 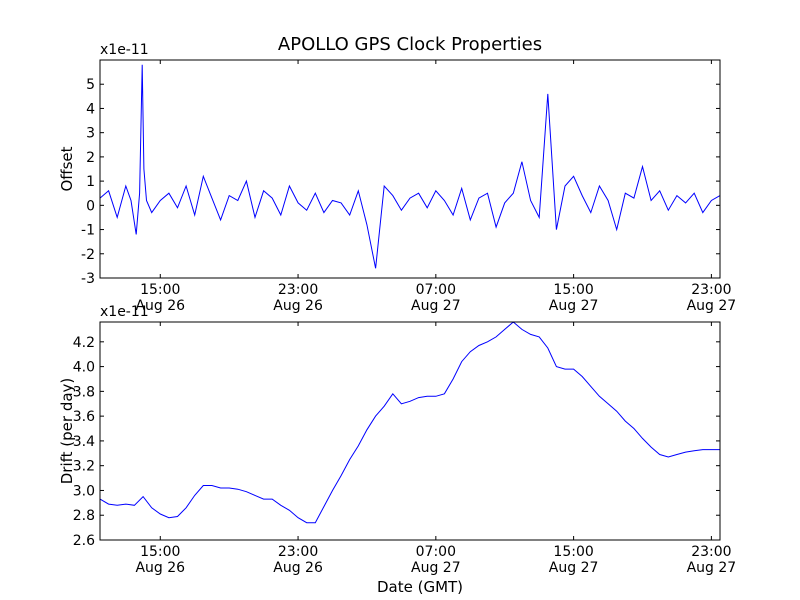 I want to click on x-axis-label: Date (GMT), so click(x=420, y=587).